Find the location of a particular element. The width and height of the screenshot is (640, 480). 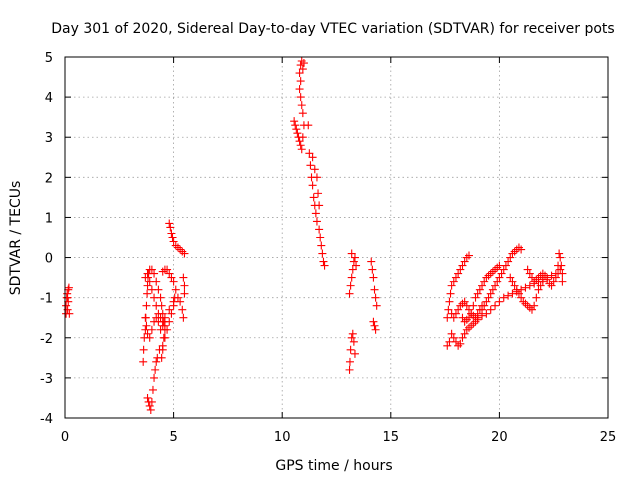

y-tick-label: 2 is located at coordinates (49, 178).